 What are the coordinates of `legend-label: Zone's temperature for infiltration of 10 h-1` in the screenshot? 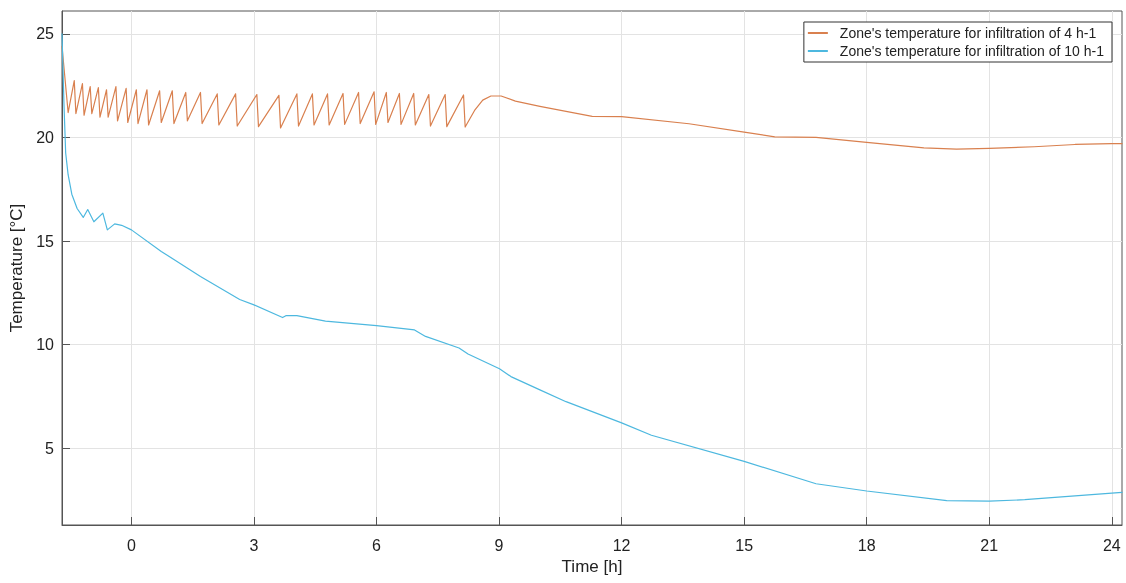 It's located at (972, 51).